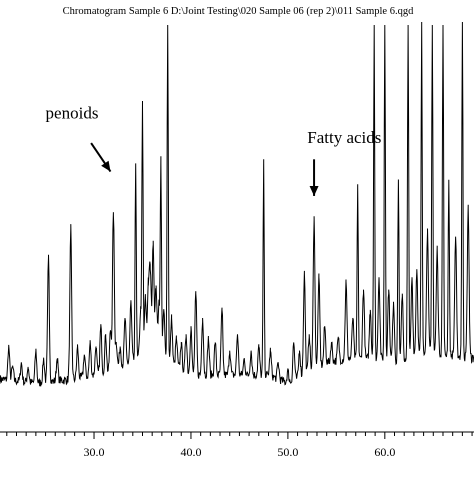  I want to click on annotations-layer: penoids Fatty acids, so click(213, 150).